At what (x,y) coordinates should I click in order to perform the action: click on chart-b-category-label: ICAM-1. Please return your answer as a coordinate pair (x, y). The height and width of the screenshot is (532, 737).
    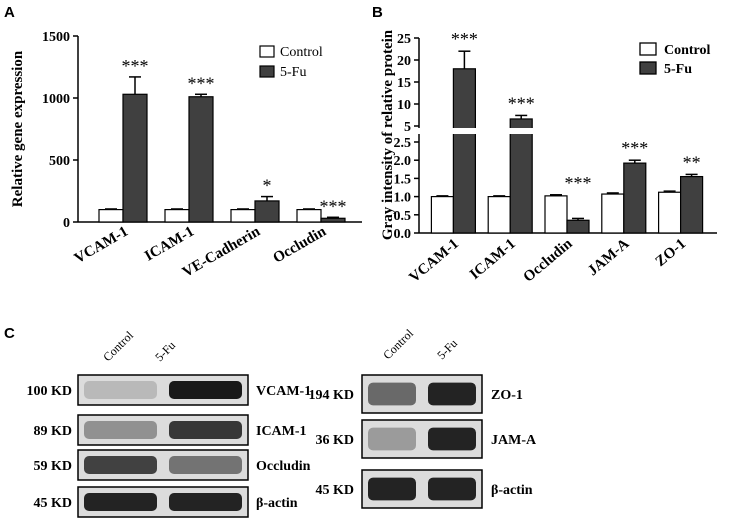
    Looking at the image, I should click on (493, 259).